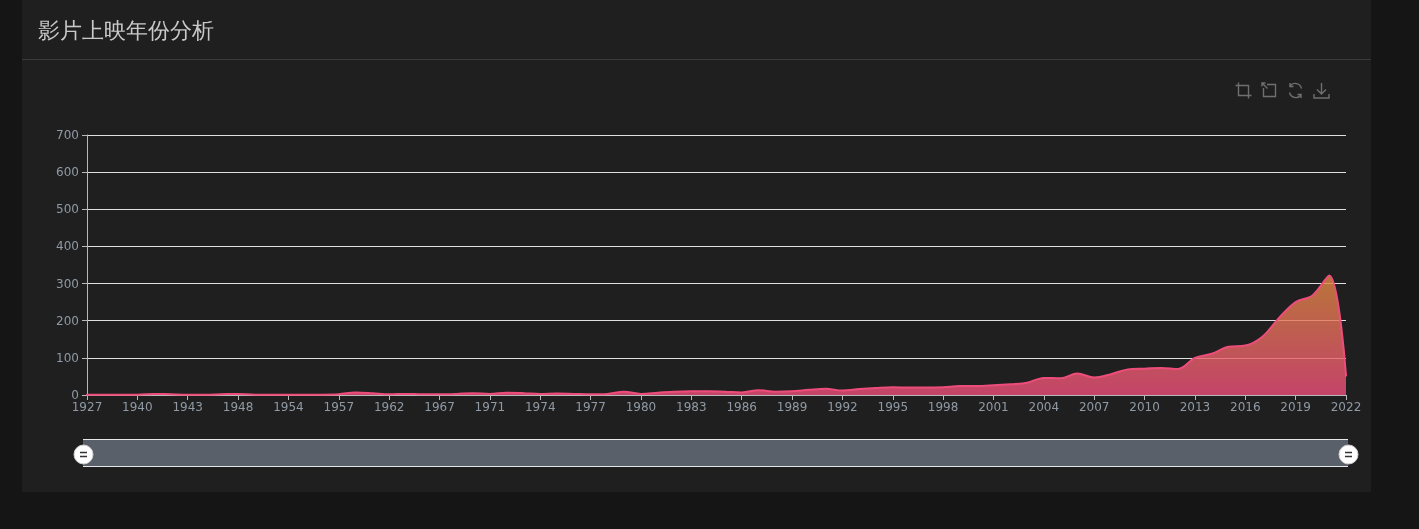 This screenshot has width=1419, height=529. I want to click on x-tick-label: 2019, so click(1295, 407).